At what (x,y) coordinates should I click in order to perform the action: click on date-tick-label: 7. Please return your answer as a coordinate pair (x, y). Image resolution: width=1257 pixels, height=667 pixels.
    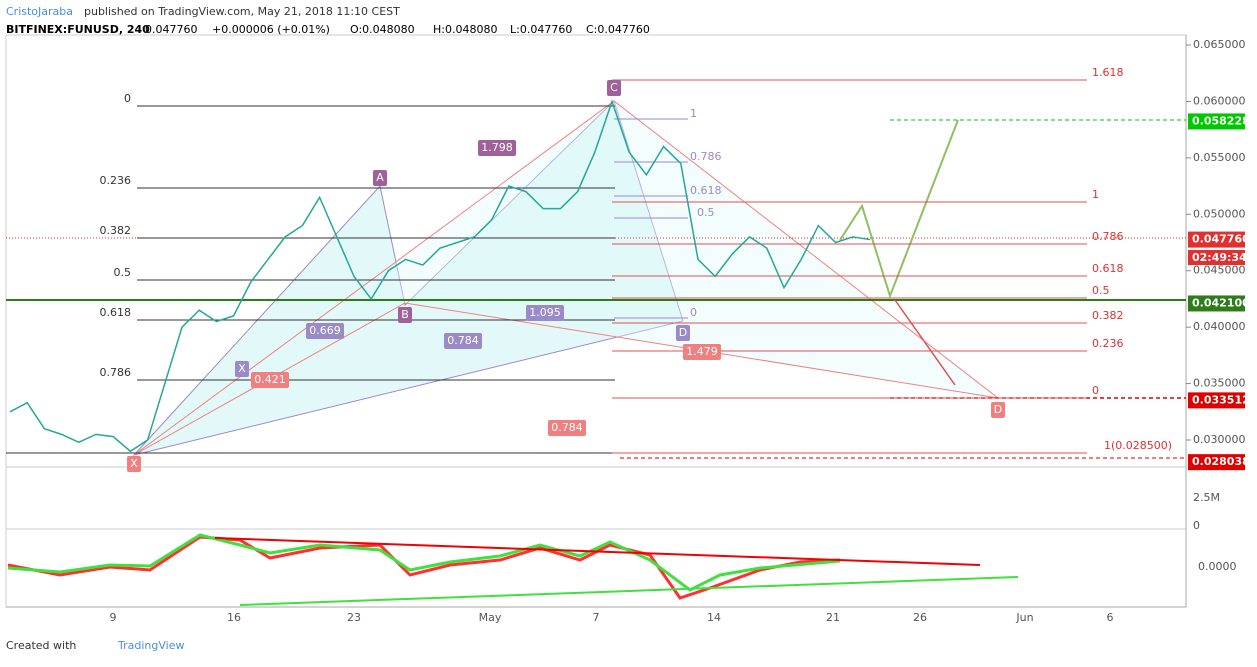
    Looking at the image, I should click on (596, 617).